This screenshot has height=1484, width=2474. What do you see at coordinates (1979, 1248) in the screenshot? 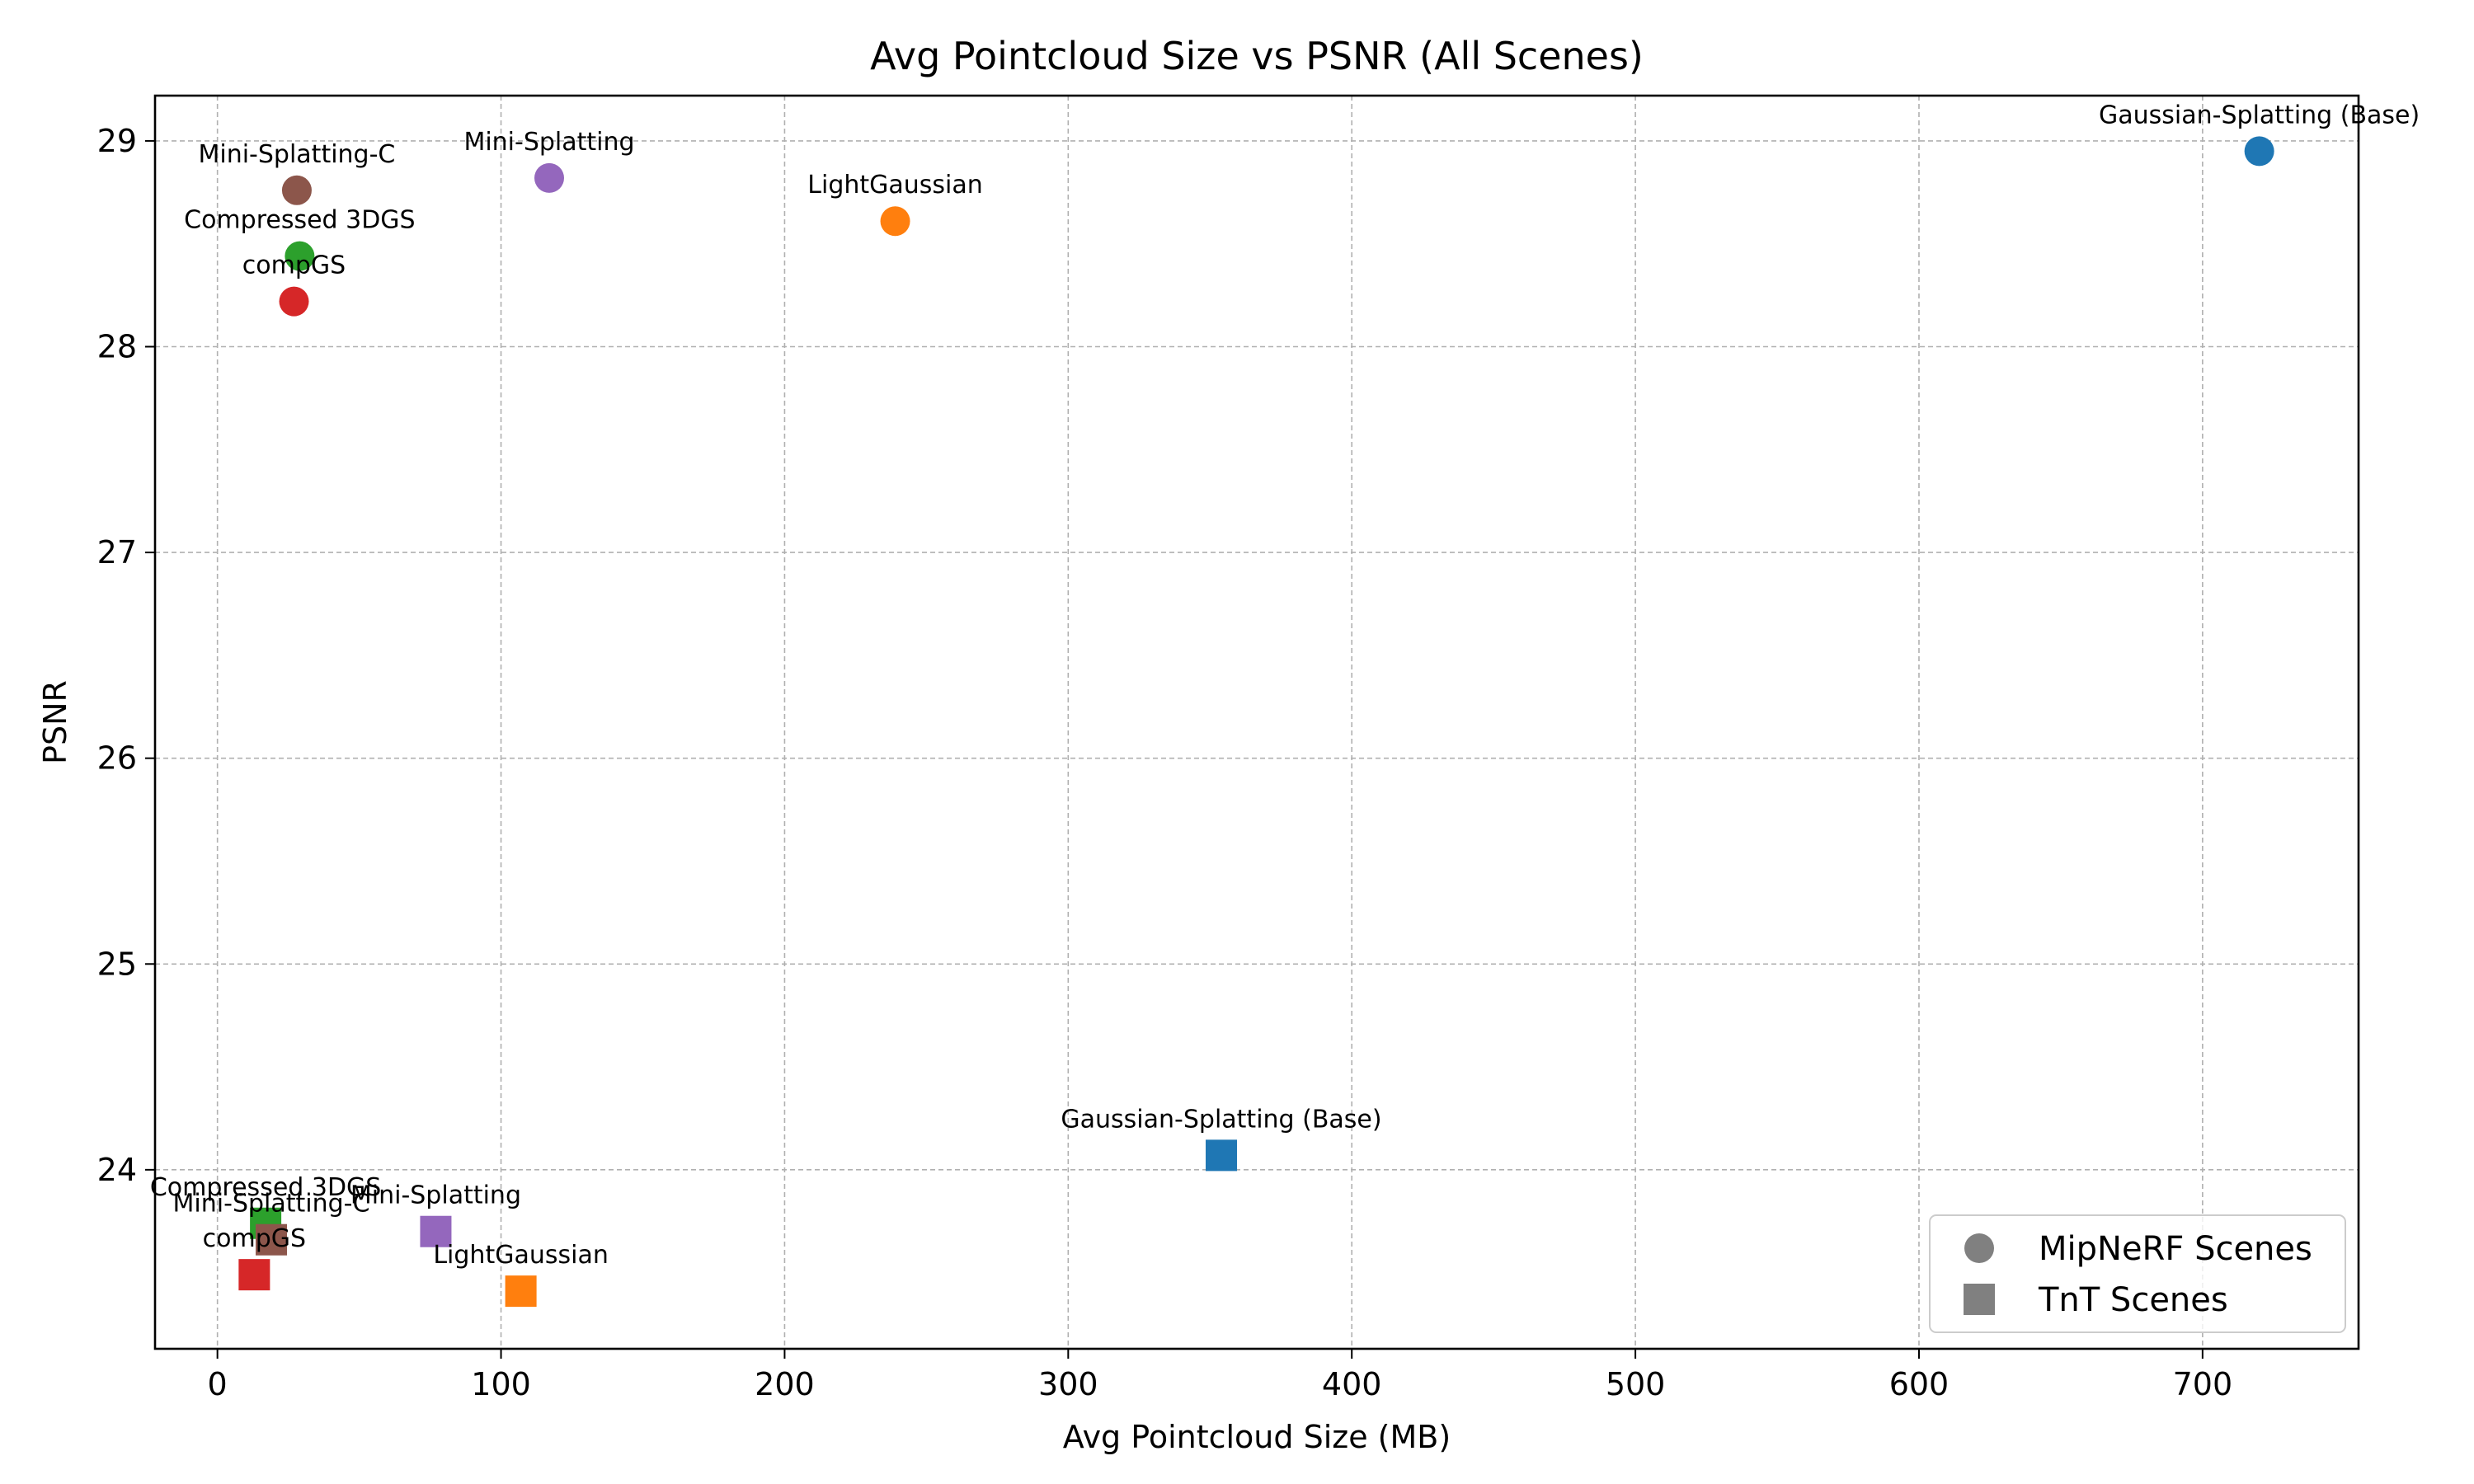
I see `legend-circle-icon` at bounding box center [1979, 1248].